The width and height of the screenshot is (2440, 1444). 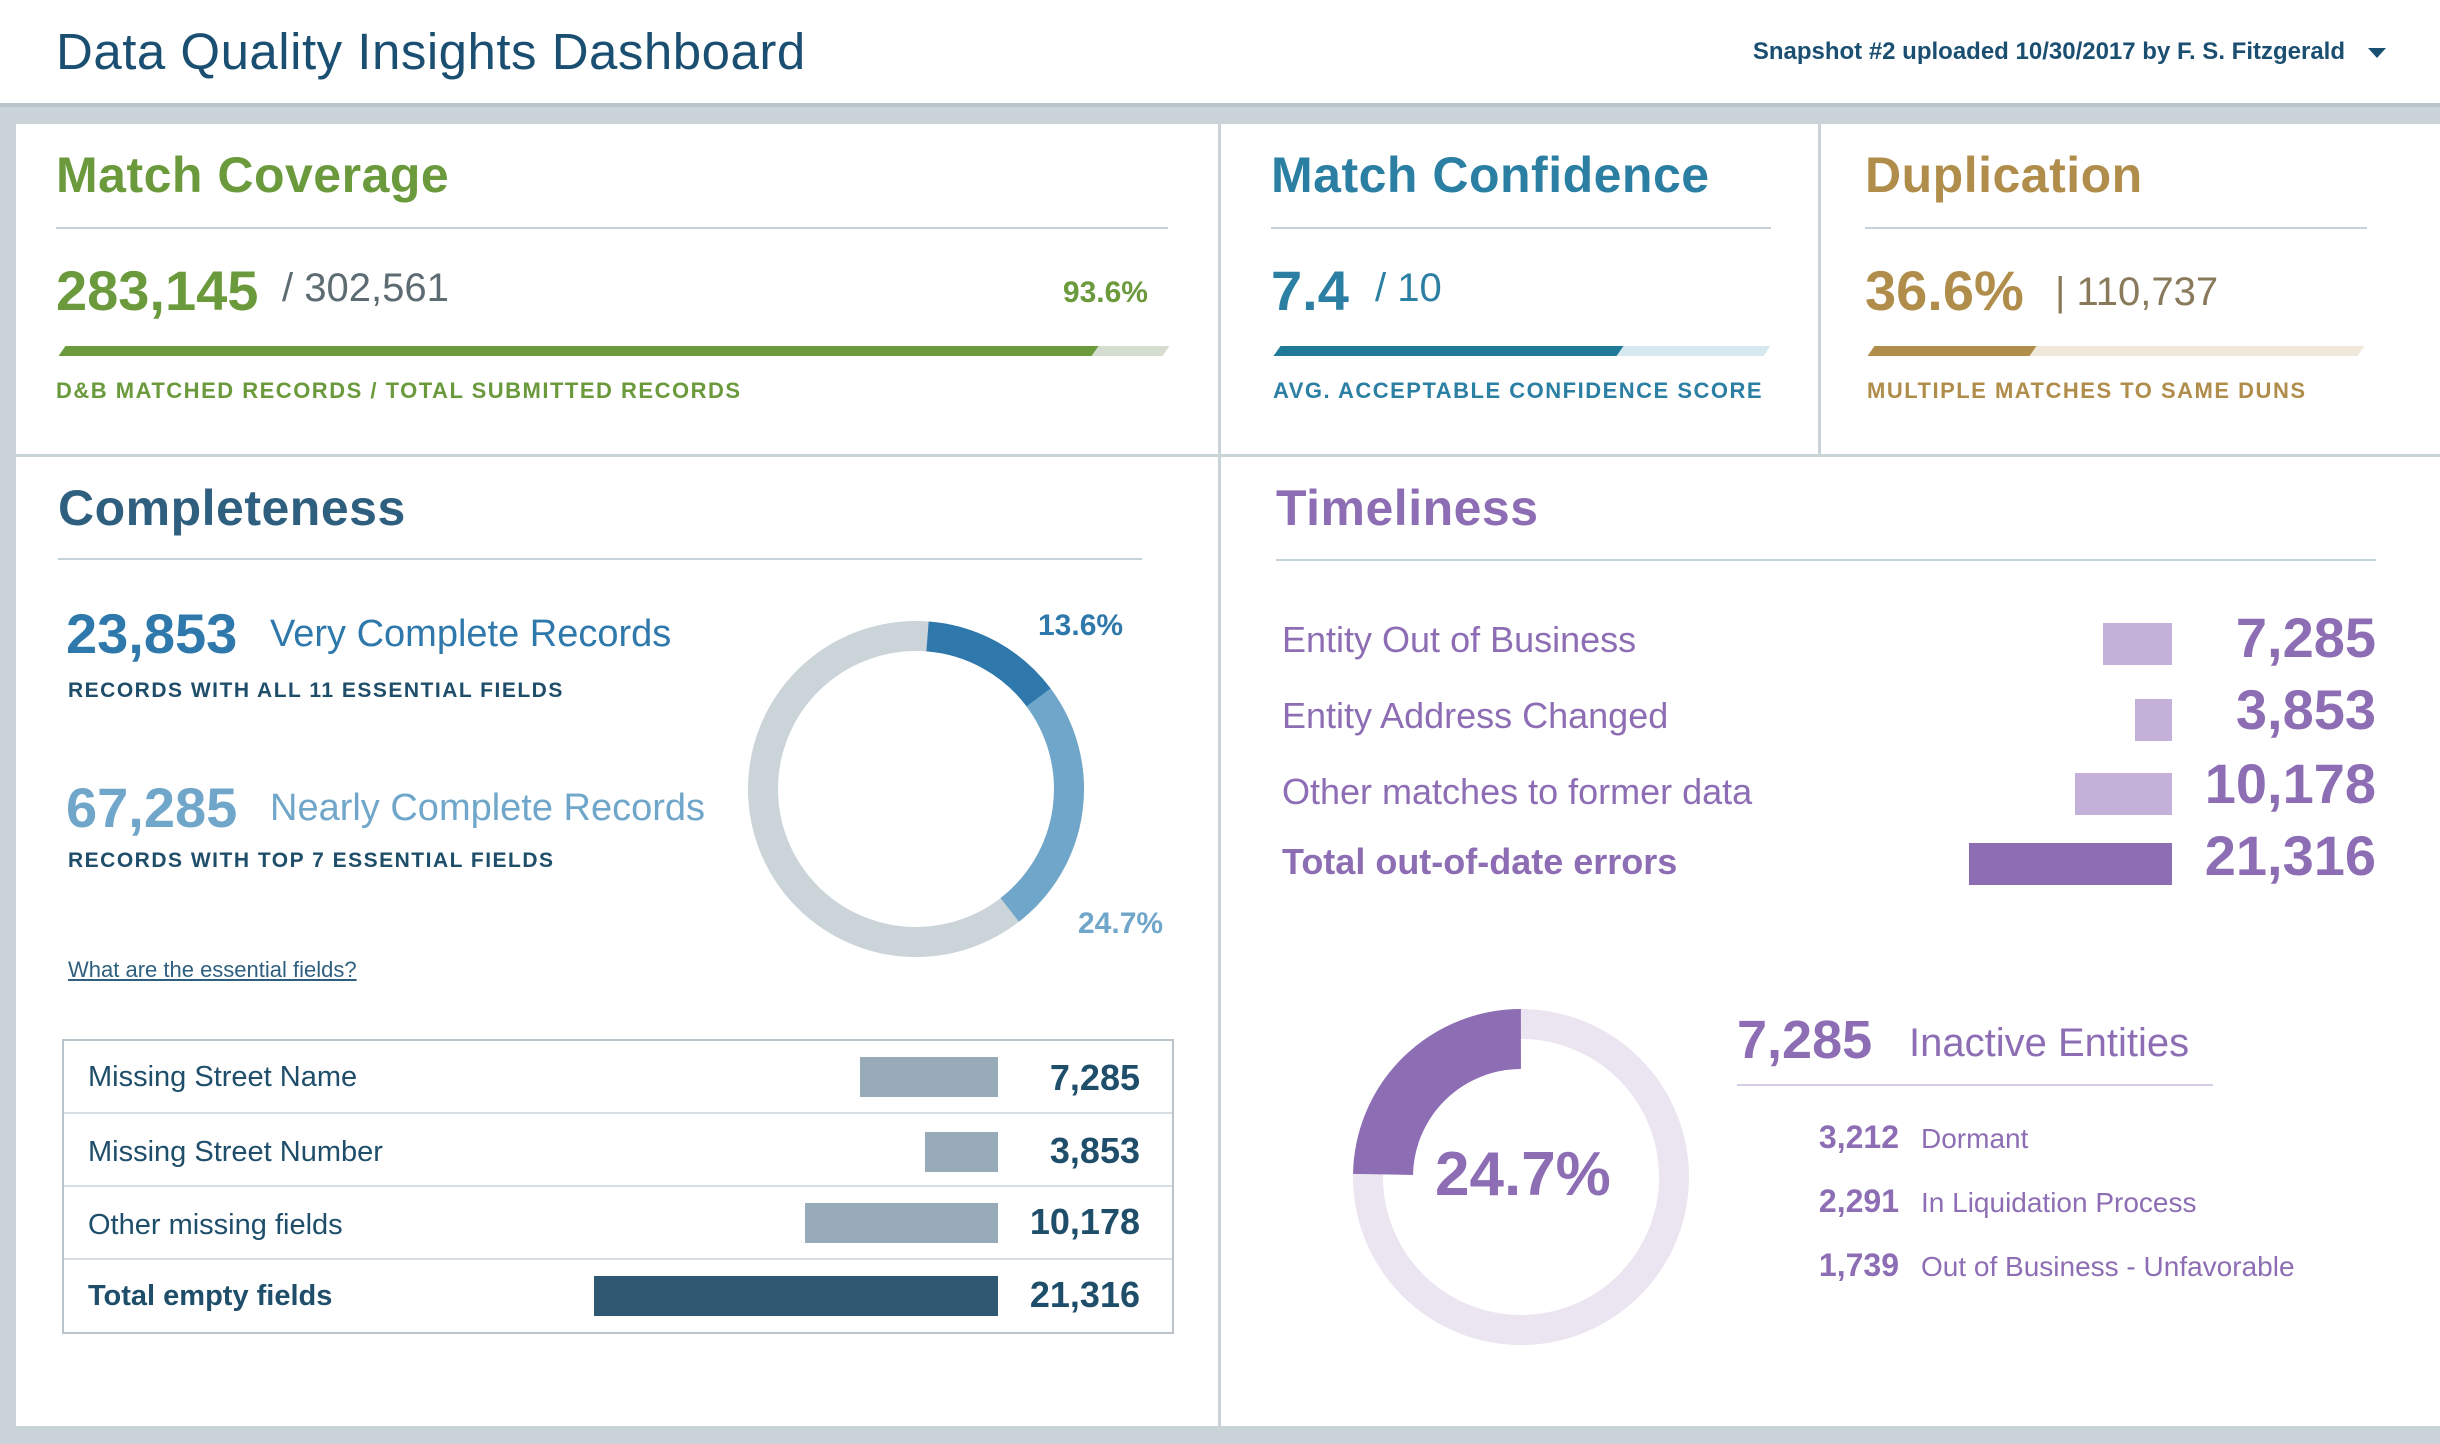 I want to click on confidence-caption: AVG. ACCEPTABLE CONFIDENCE SCORE, so click(x=1518, y=390).